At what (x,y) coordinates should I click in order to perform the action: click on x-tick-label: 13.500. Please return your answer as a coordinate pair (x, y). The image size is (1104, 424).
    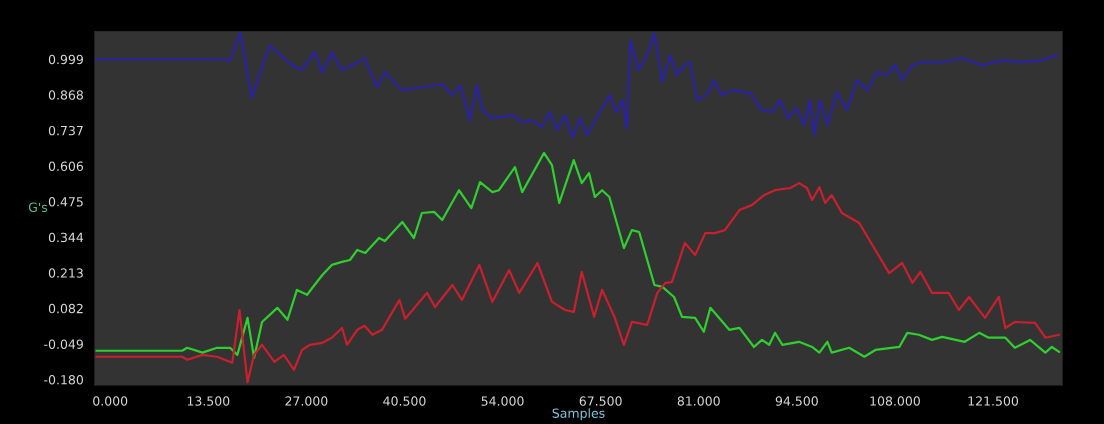
    Looking at the image, I should click on (208, 401).